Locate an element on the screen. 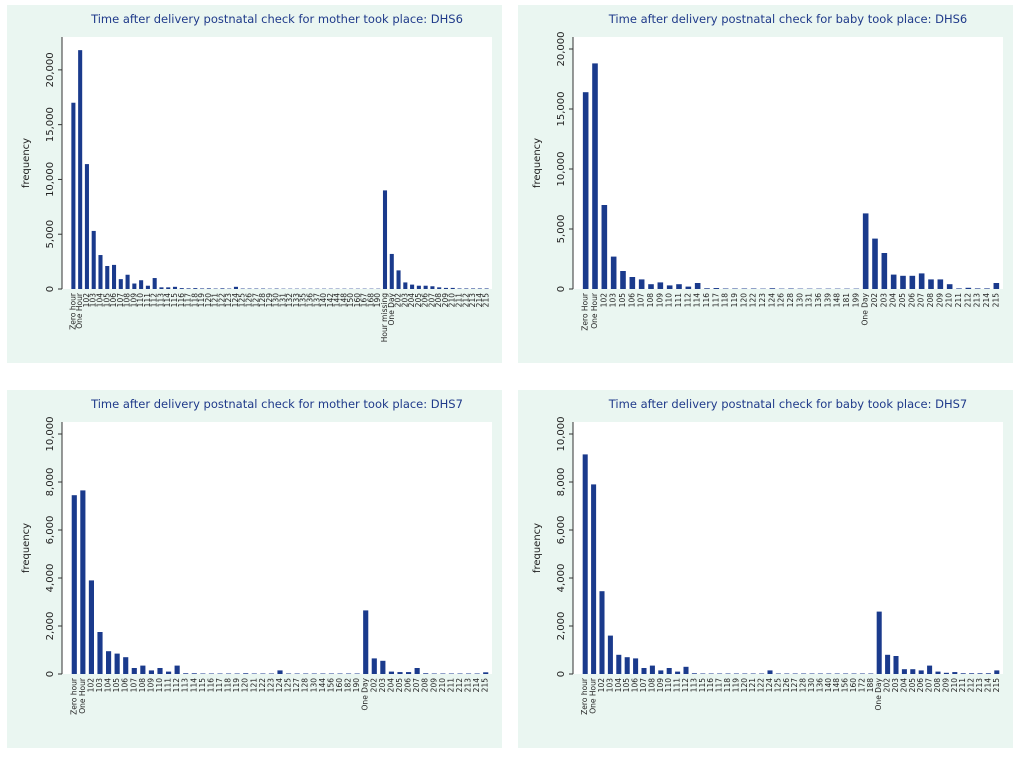  x-tick-label: 215 is located at coordinates (486, 300).